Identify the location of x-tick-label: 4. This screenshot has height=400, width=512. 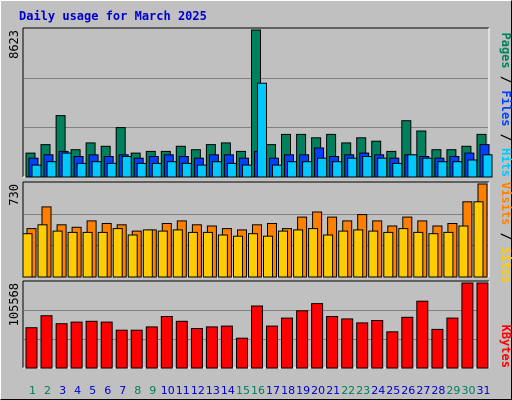
(77, 390).